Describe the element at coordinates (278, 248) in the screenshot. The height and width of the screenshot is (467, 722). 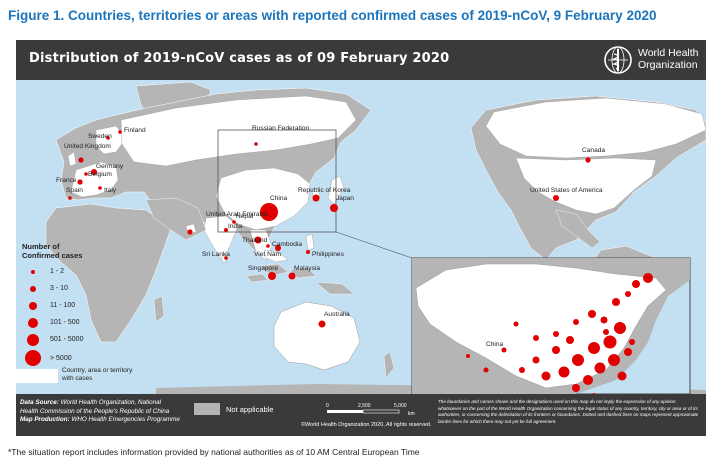
I see `dot-vietnam` at that location.